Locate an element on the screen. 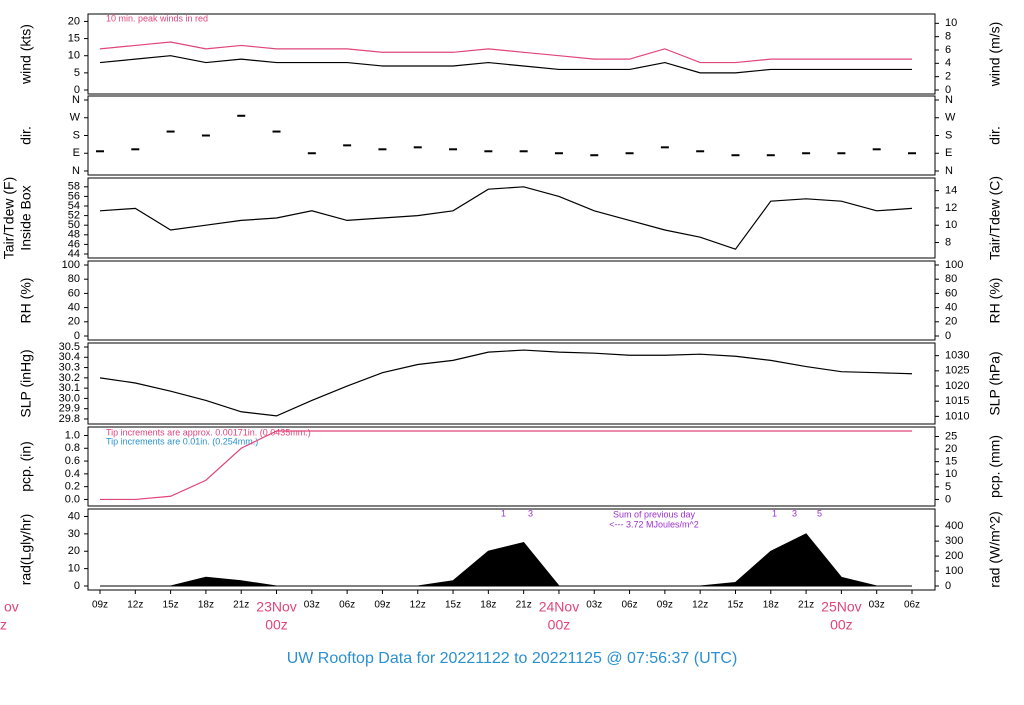  y2-tick-label: 1015 is located at coordinates (957, 401).